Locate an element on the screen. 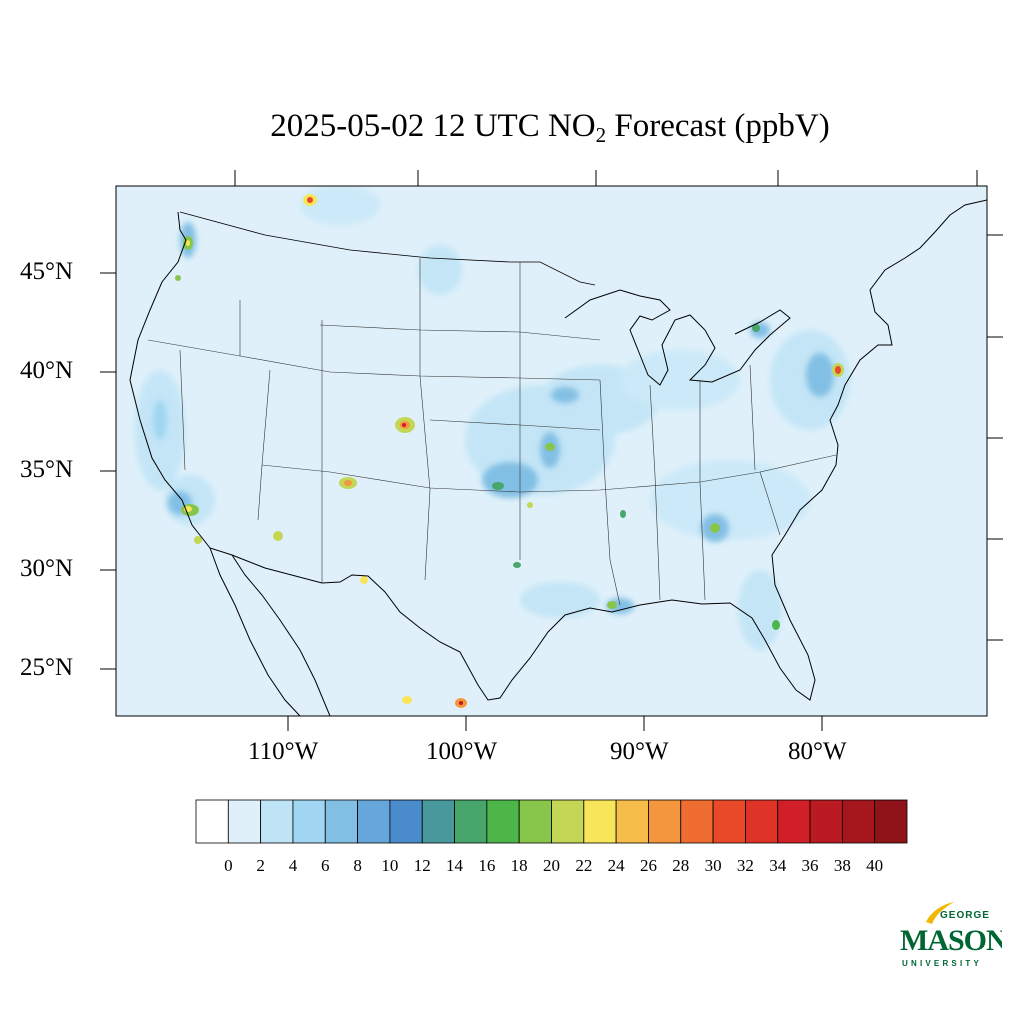  lat-label-40n: 40°N is located at coordinates (47, 370).